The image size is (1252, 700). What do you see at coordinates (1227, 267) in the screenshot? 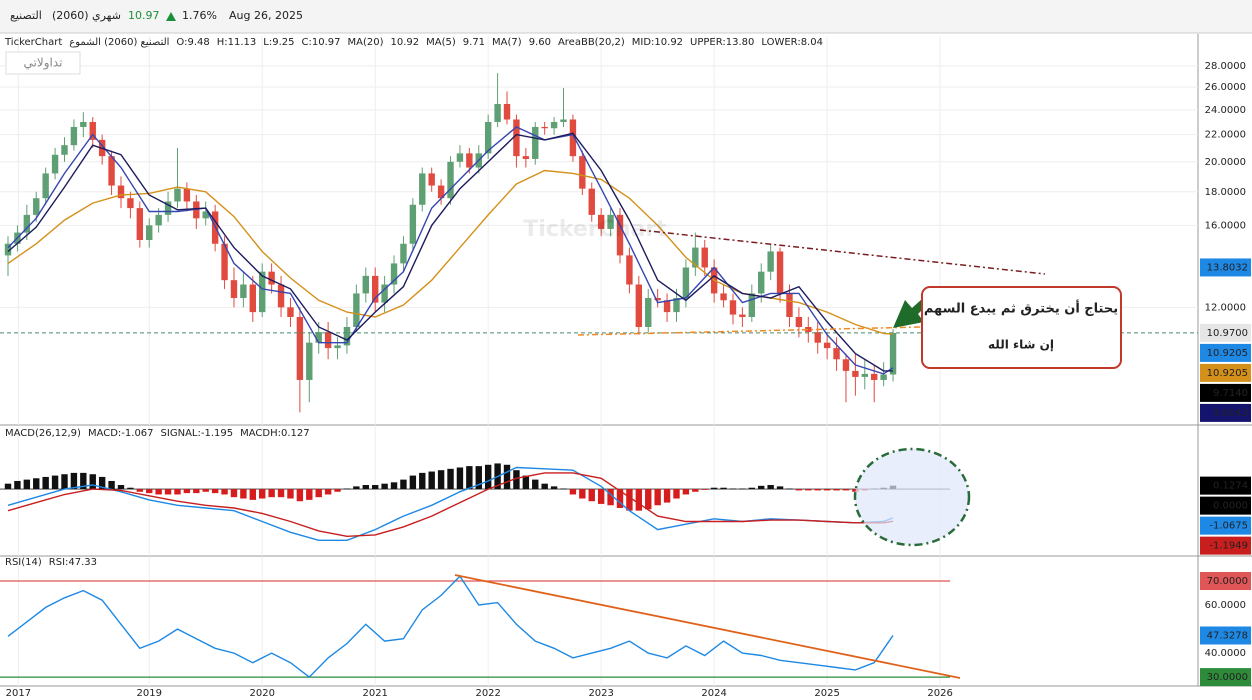
I see `value-badge-label: 13.8032` at bounding box center [1227, 267].